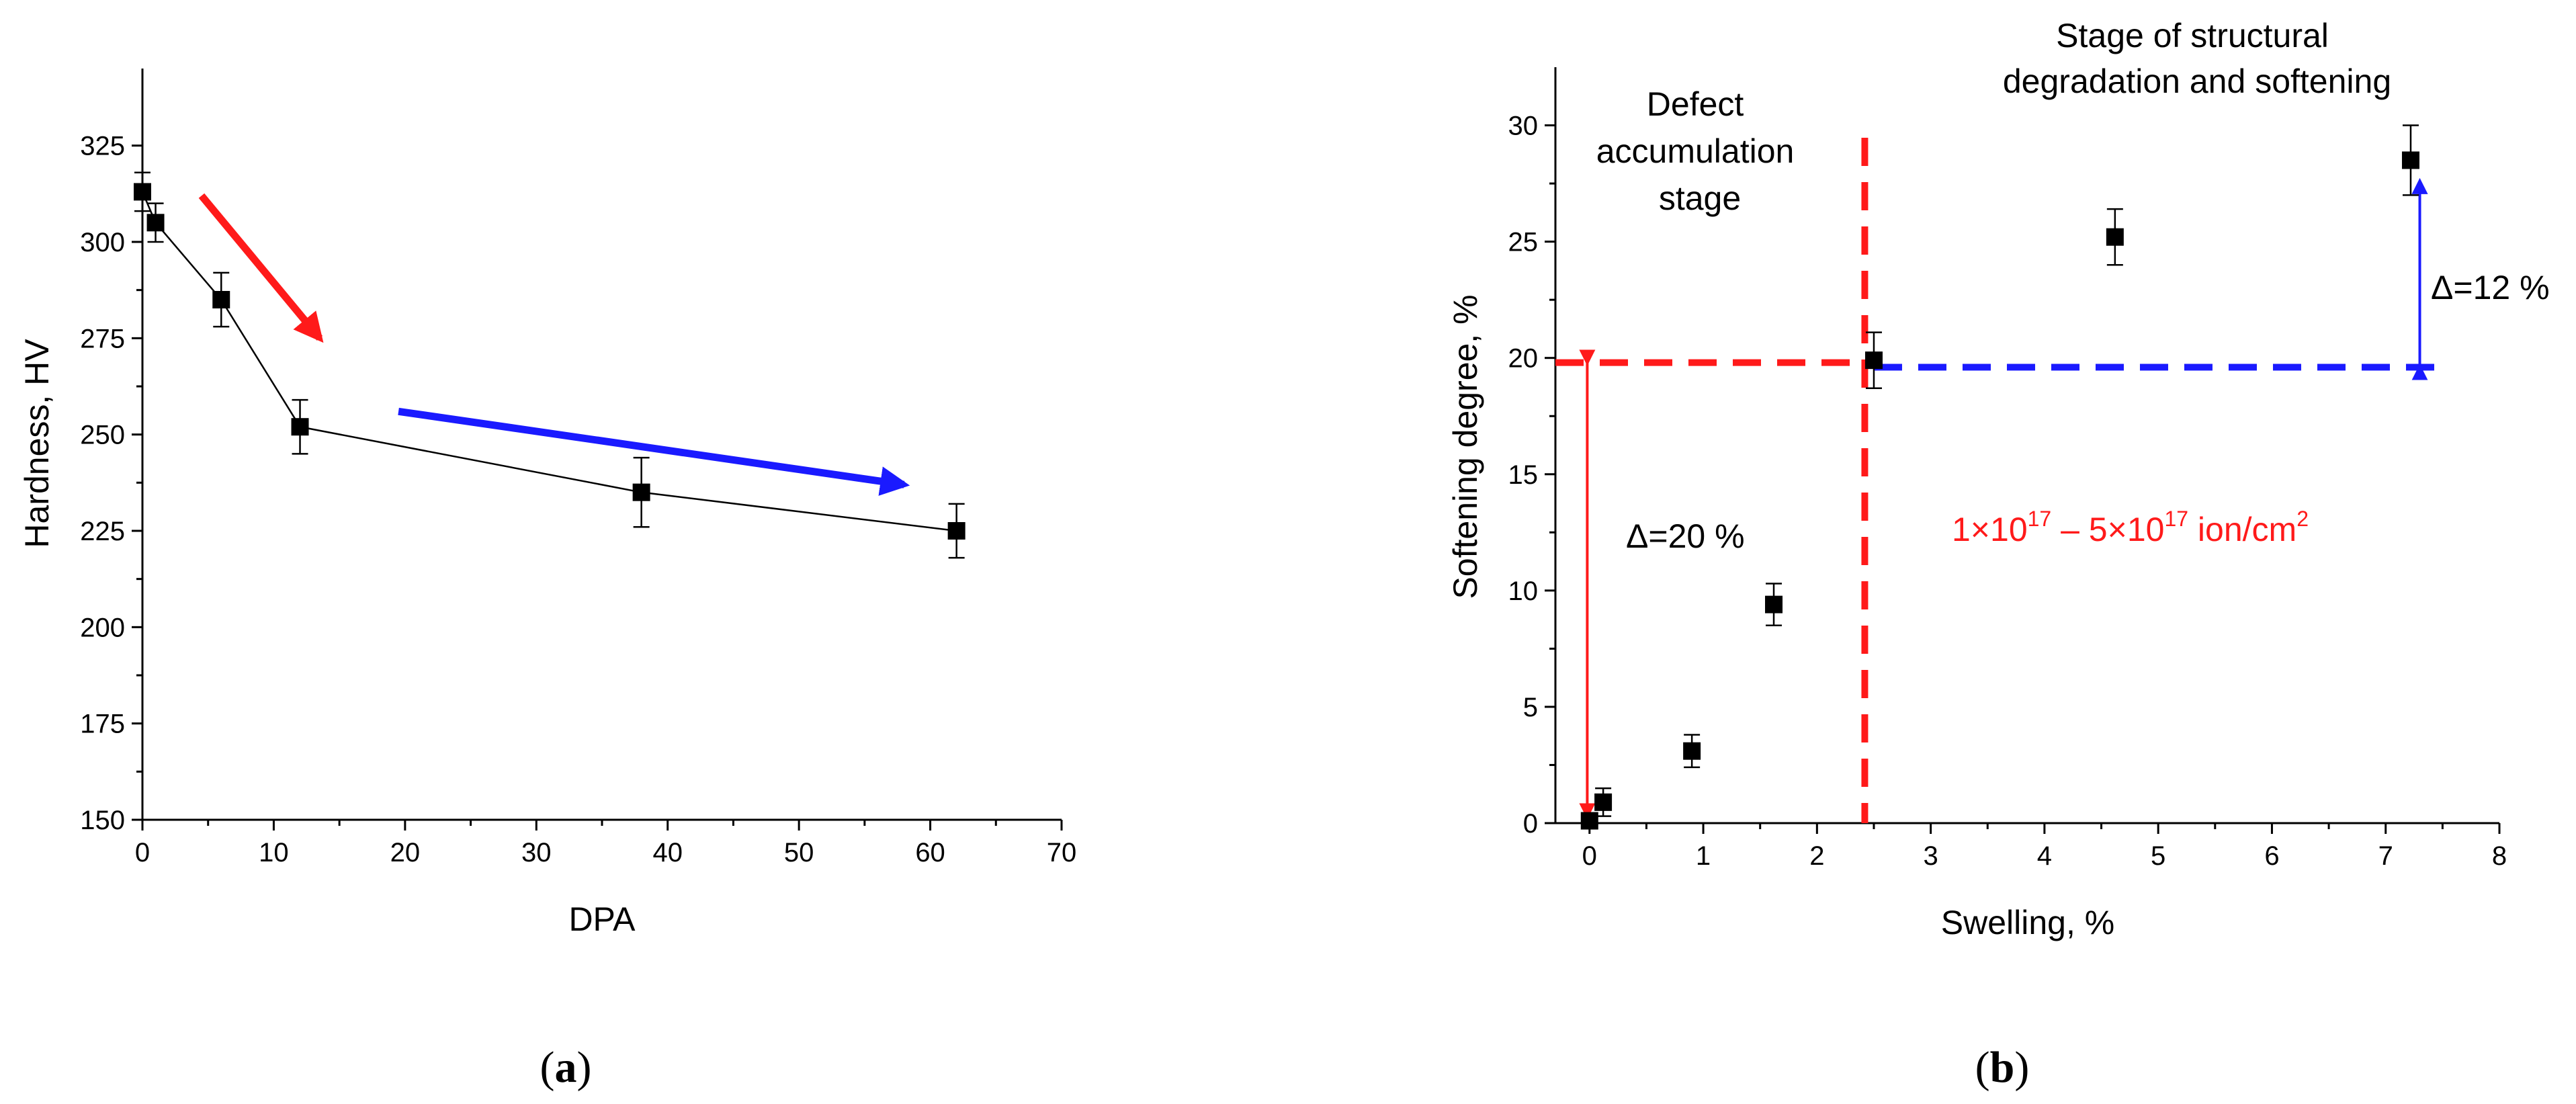 This screenshot has height=1104, width=2576. I want to click on chart-a-y-tick-label: 175, so click(102, 724).